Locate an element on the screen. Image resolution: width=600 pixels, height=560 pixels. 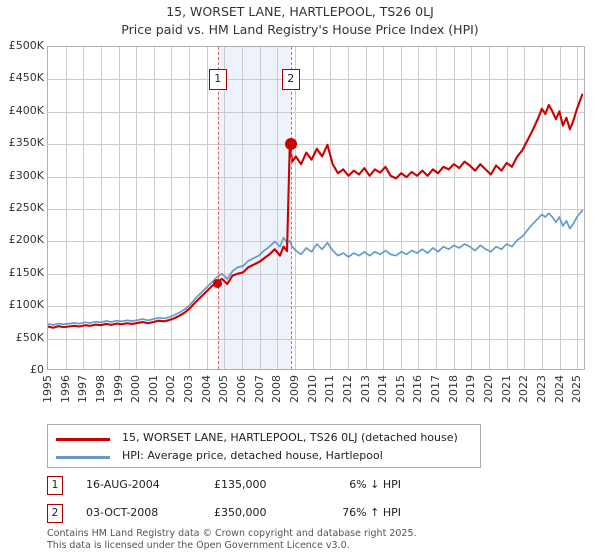
y-axis-tick-label: £0 is located at coordinates (37, 369).